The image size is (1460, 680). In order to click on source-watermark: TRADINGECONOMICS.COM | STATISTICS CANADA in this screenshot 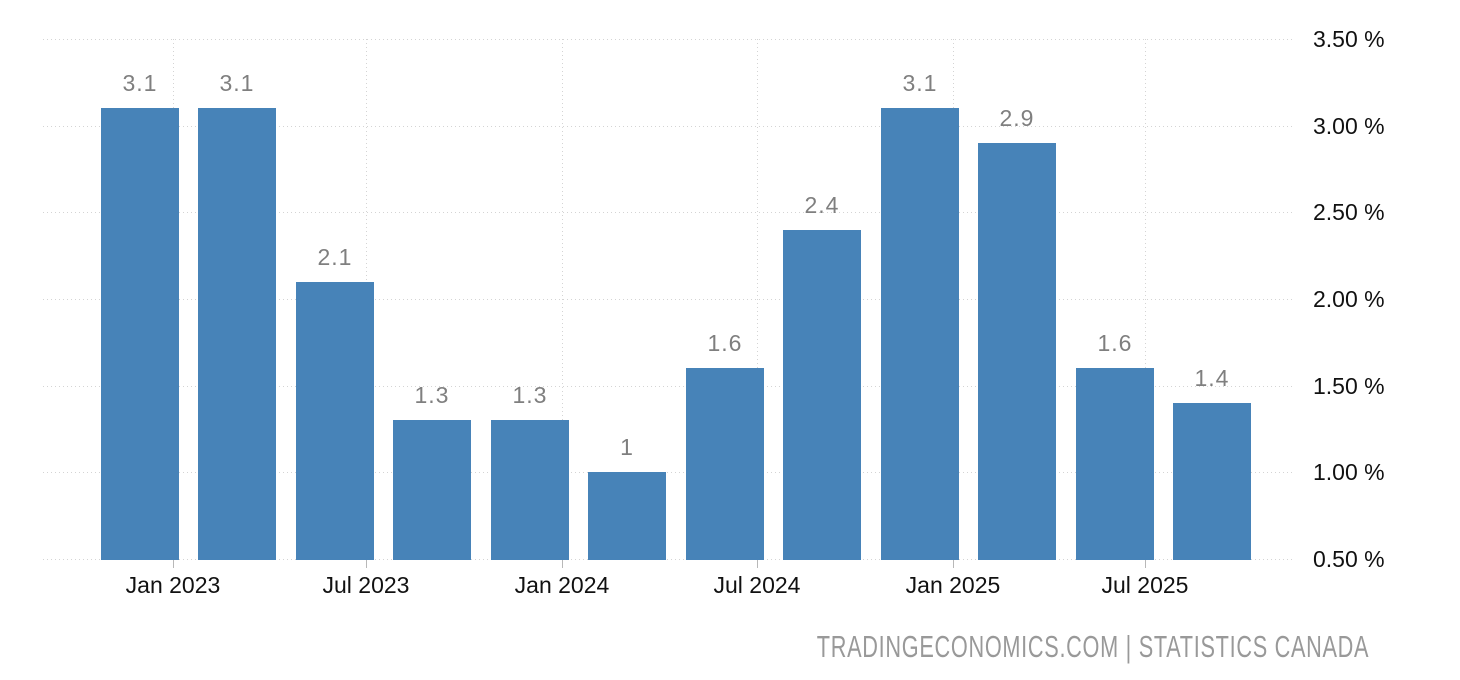, I will do `click(1092, 646)`.